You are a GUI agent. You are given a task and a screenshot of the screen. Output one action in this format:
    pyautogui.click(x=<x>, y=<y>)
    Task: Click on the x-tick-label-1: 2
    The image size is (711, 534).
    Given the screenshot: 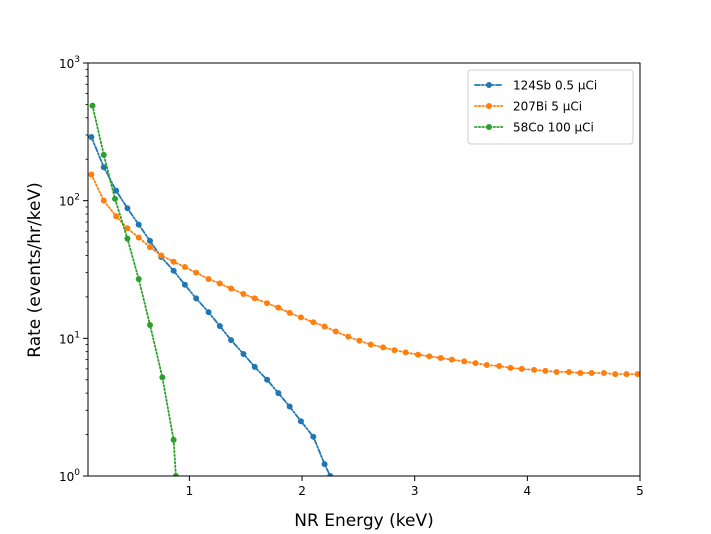 What is the action you would take?
    pyautogui.click(x=302, y=491)
    